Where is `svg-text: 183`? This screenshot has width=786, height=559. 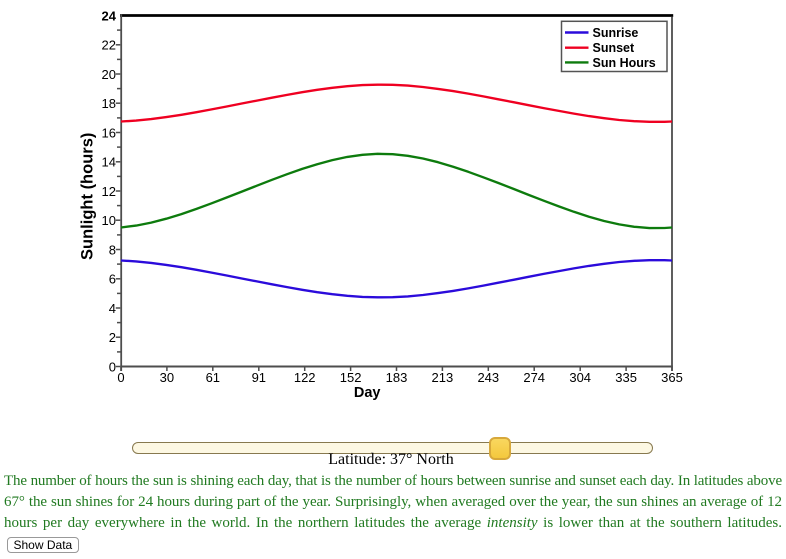 svg-text: 183 is located at coordinates (397, 377).